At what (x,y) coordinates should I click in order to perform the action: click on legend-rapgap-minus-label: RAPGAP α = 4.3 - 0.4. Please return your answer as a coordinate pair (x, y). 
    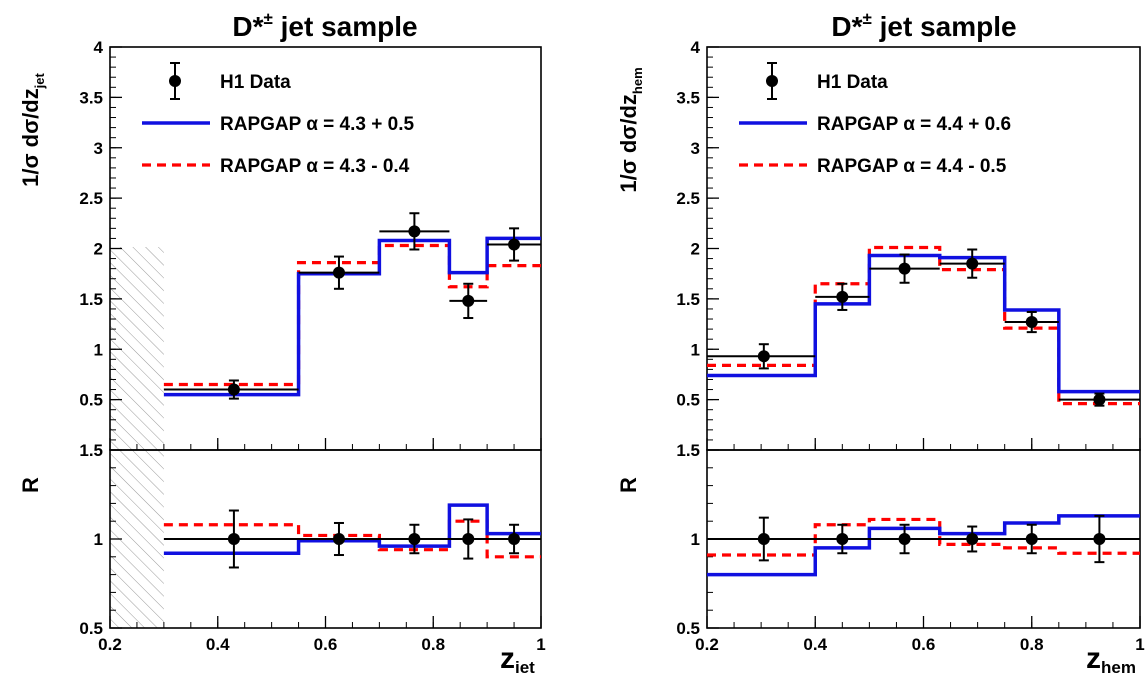
    Looking at the image, I should click on (315, 166).